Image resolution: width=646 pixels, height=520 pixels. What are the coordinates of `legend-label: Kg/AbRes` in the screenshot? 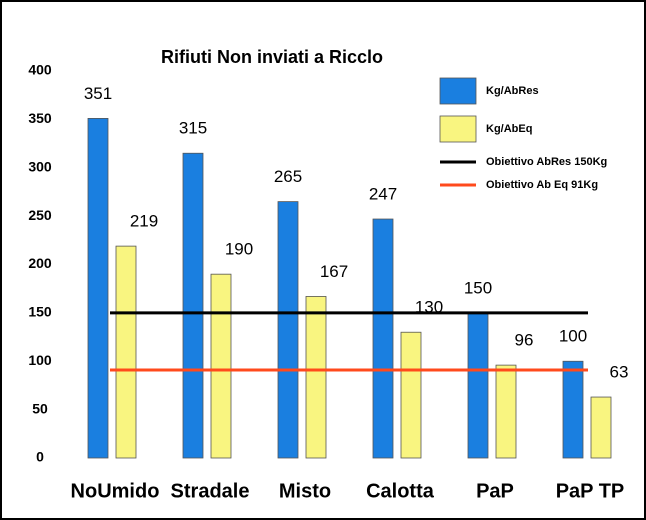 It's located at (512, 91).